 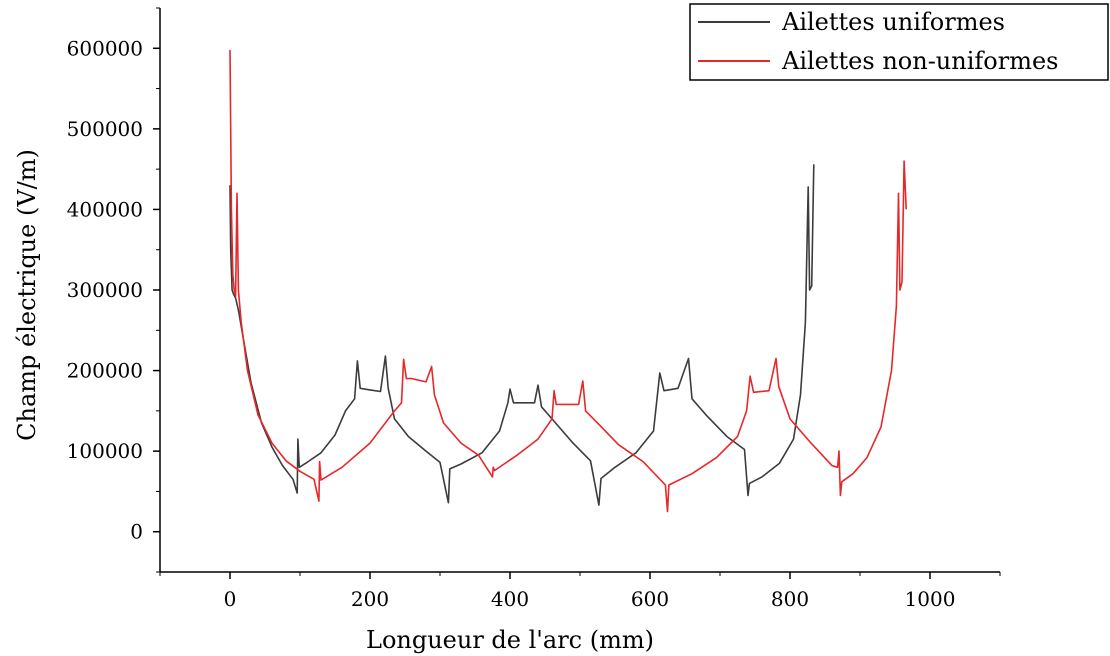 I want to click on y-ticks: 0 100000 200000 300000 400000 500000 600000, so click(x=113, y=290).